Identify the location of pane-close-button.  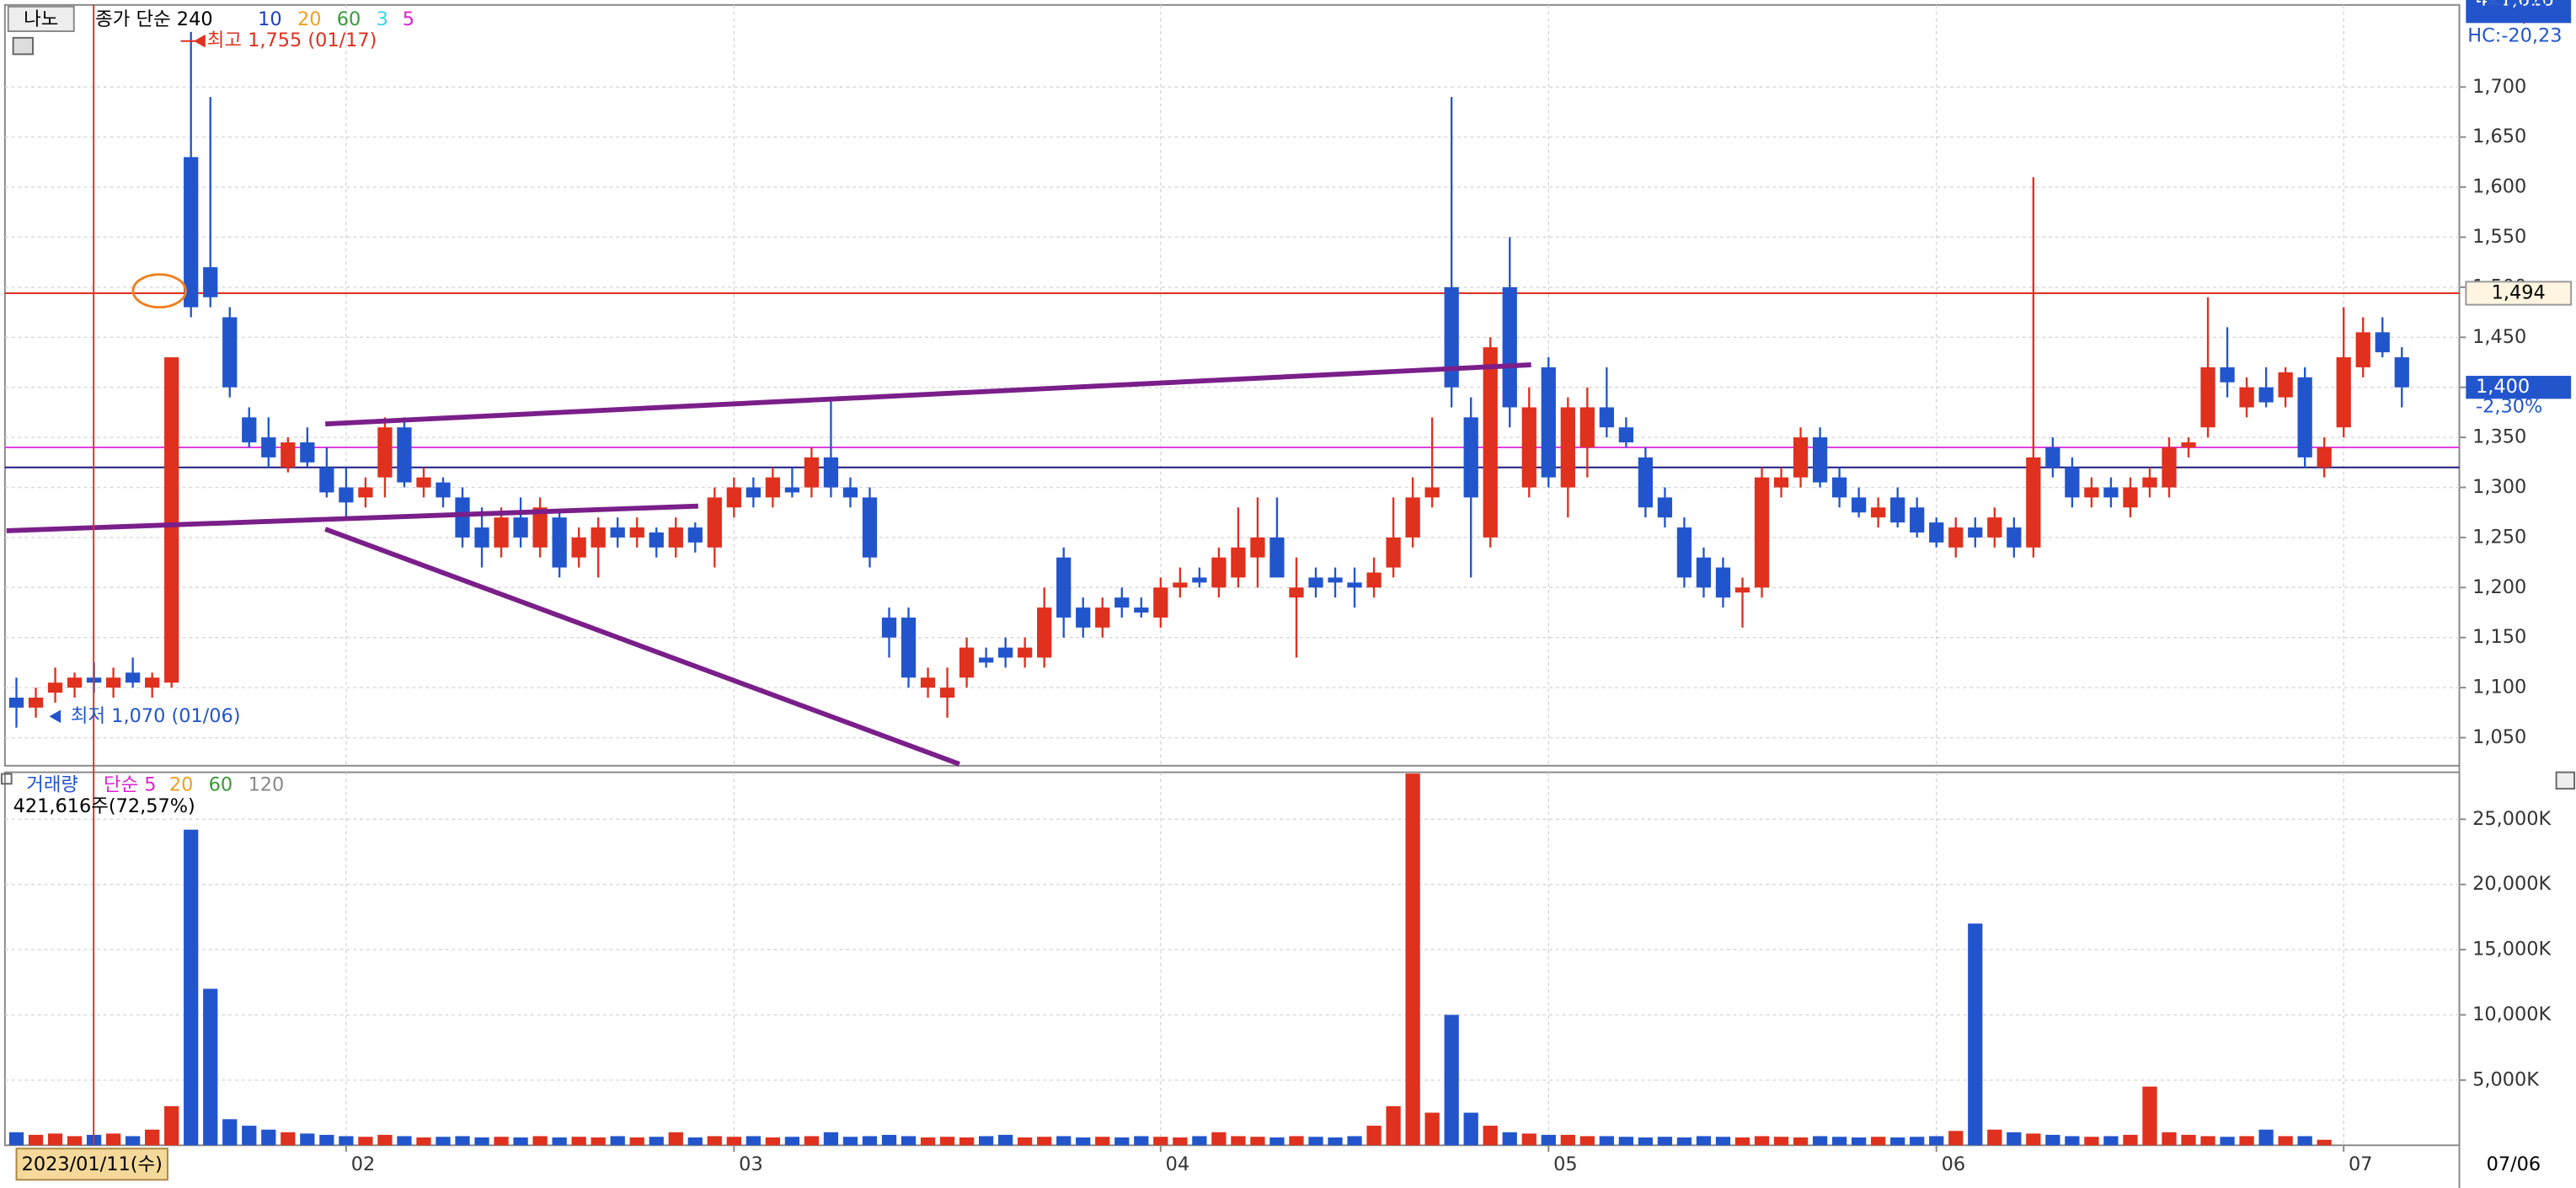
(2565, 780).